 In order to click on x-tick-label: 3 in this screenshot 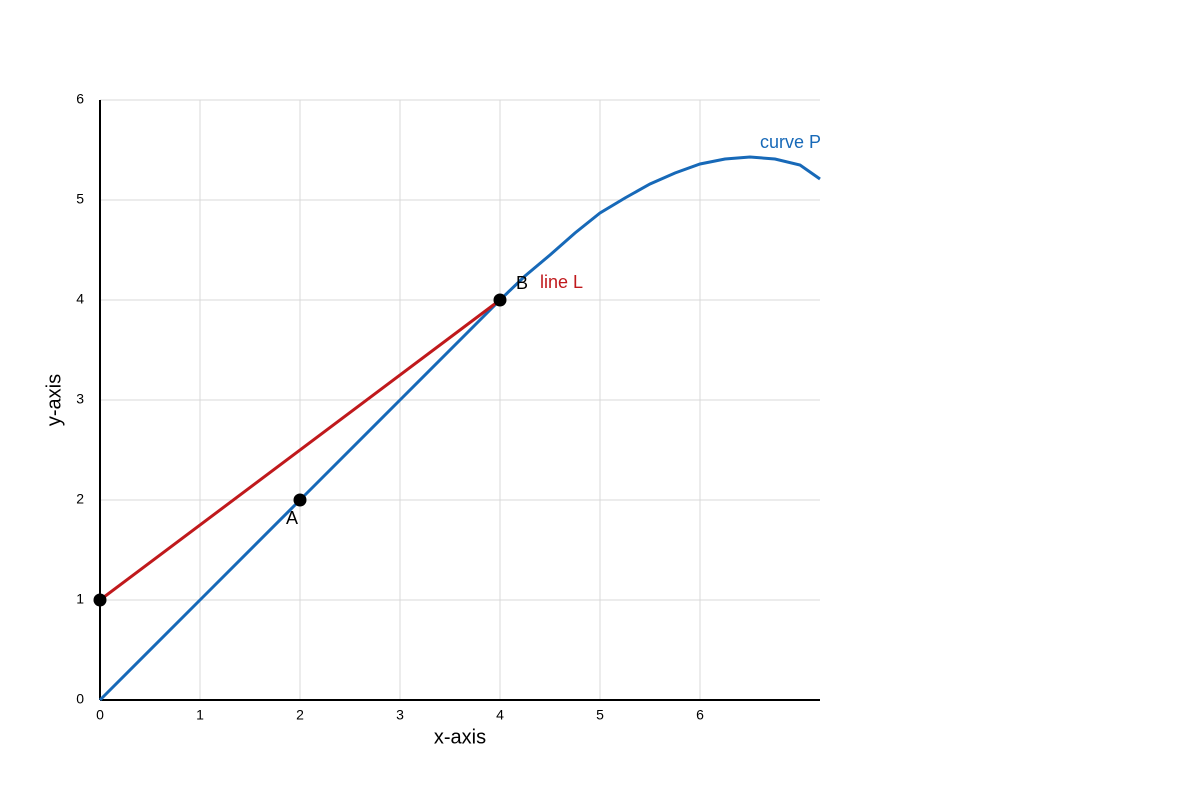, I will do `click(400, 715)`.